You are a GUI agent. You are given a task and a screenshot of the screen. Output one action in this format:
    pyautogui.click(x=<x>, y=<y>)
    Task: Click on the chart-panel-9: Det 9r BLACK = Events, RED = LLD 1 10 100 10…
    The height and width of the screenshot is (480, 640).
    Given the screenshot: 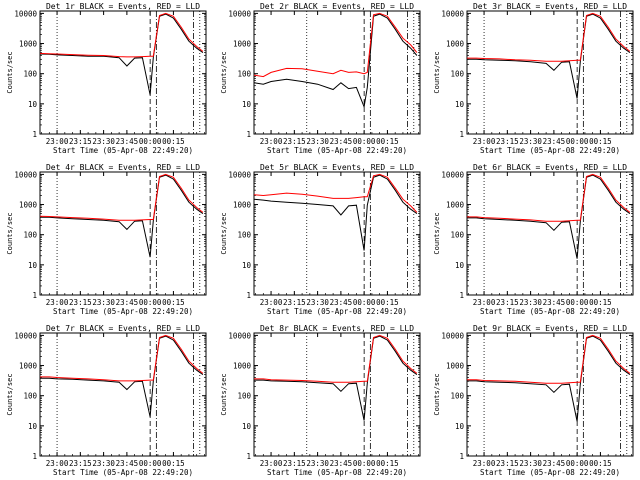 What is the action you would take?
    pyautogui.click(x=533, y=400)
    